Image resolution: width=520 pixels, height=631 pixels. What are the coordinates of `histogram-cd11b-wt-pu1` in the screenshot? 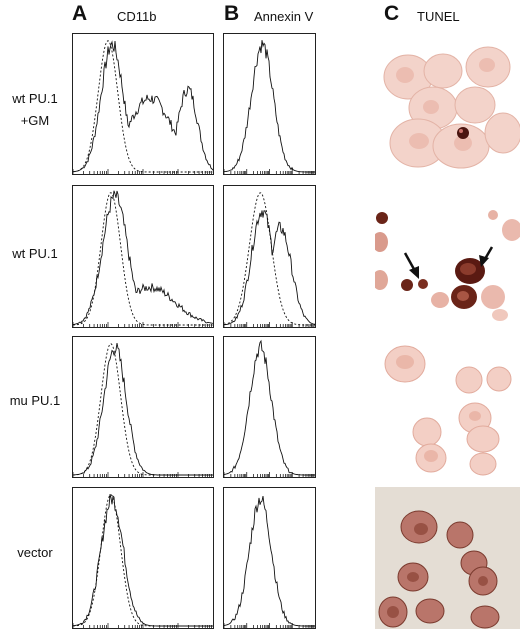 It's located at (143, 256).